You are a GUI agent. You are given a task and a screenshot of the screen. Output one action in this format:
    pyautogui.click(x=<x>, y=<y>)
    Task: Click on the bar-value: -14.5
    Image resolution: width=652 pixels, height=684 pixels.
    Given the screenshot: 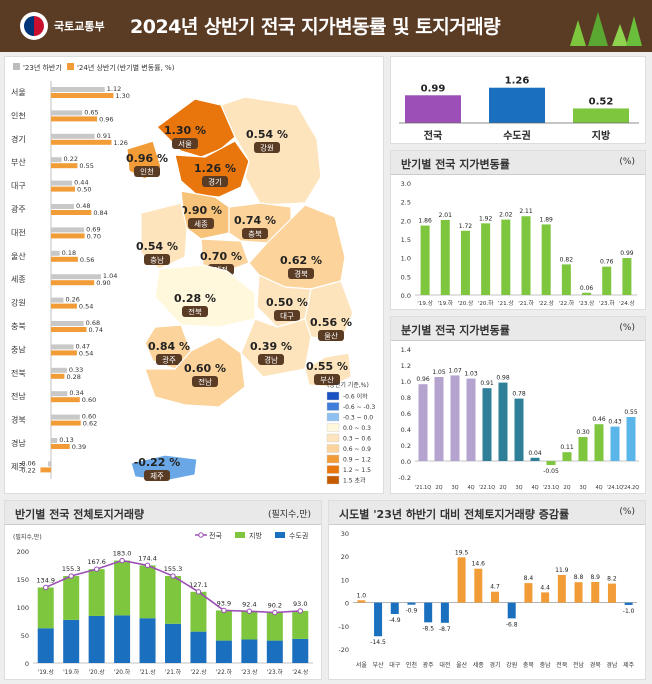 What is the action you would take?
    pyautogui.click(x=378, y=642)
    